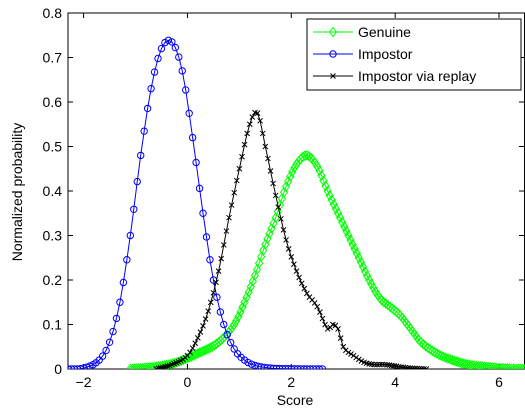  I want to click on x-axis-label: Score, so click(295, 400).